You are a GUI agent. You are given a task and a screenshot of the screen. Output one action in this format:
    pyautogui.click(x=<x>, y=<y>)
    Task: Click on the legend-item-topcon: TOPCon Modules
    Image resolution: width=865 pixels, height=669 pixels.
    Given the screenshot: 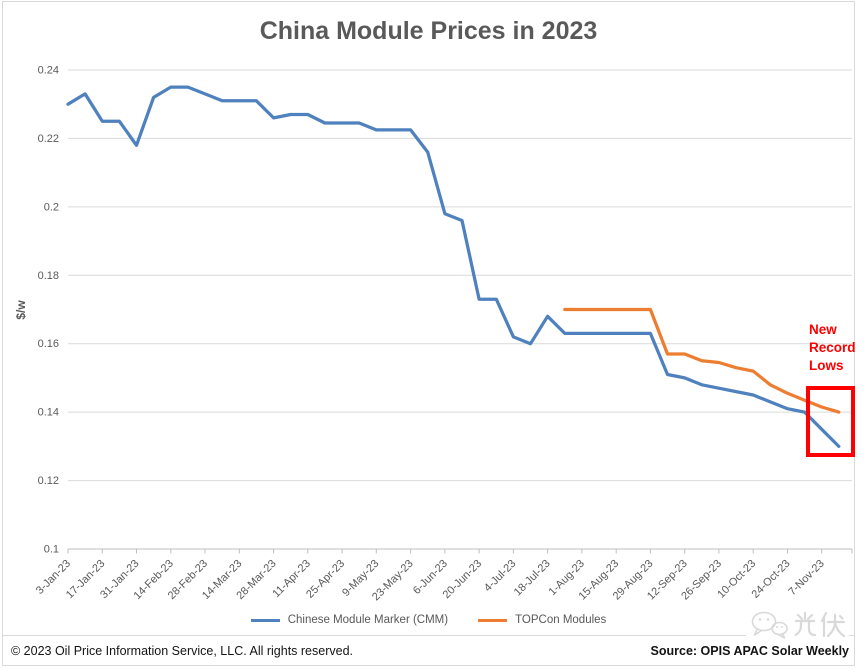 What is the action you would take?
    pyautogui.click(x=542, y=620)
    